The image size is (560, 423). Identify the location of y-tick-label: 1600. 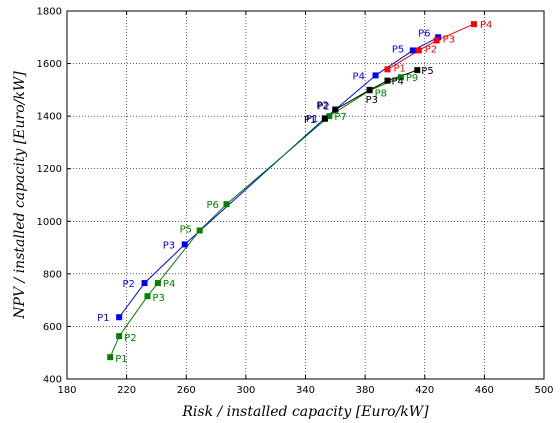
(49, 64).